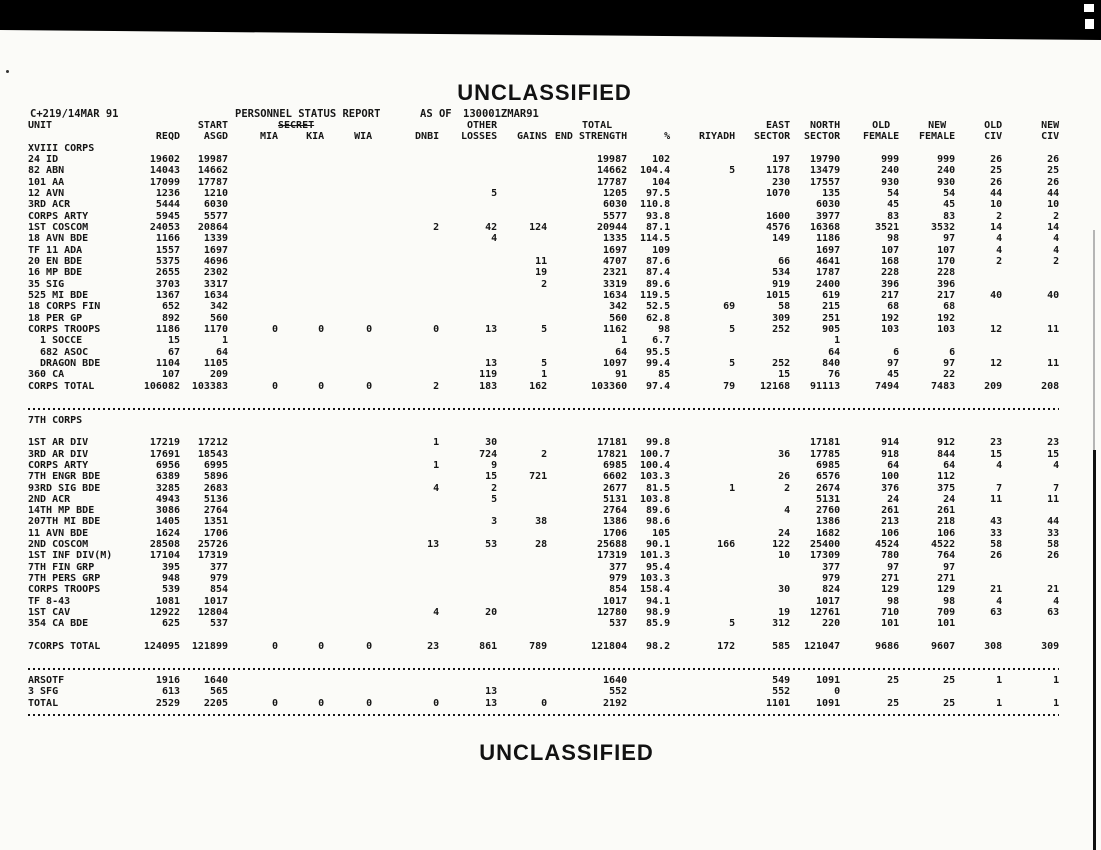  I want to click on cell-asgd: 2205, so click(215, 703).